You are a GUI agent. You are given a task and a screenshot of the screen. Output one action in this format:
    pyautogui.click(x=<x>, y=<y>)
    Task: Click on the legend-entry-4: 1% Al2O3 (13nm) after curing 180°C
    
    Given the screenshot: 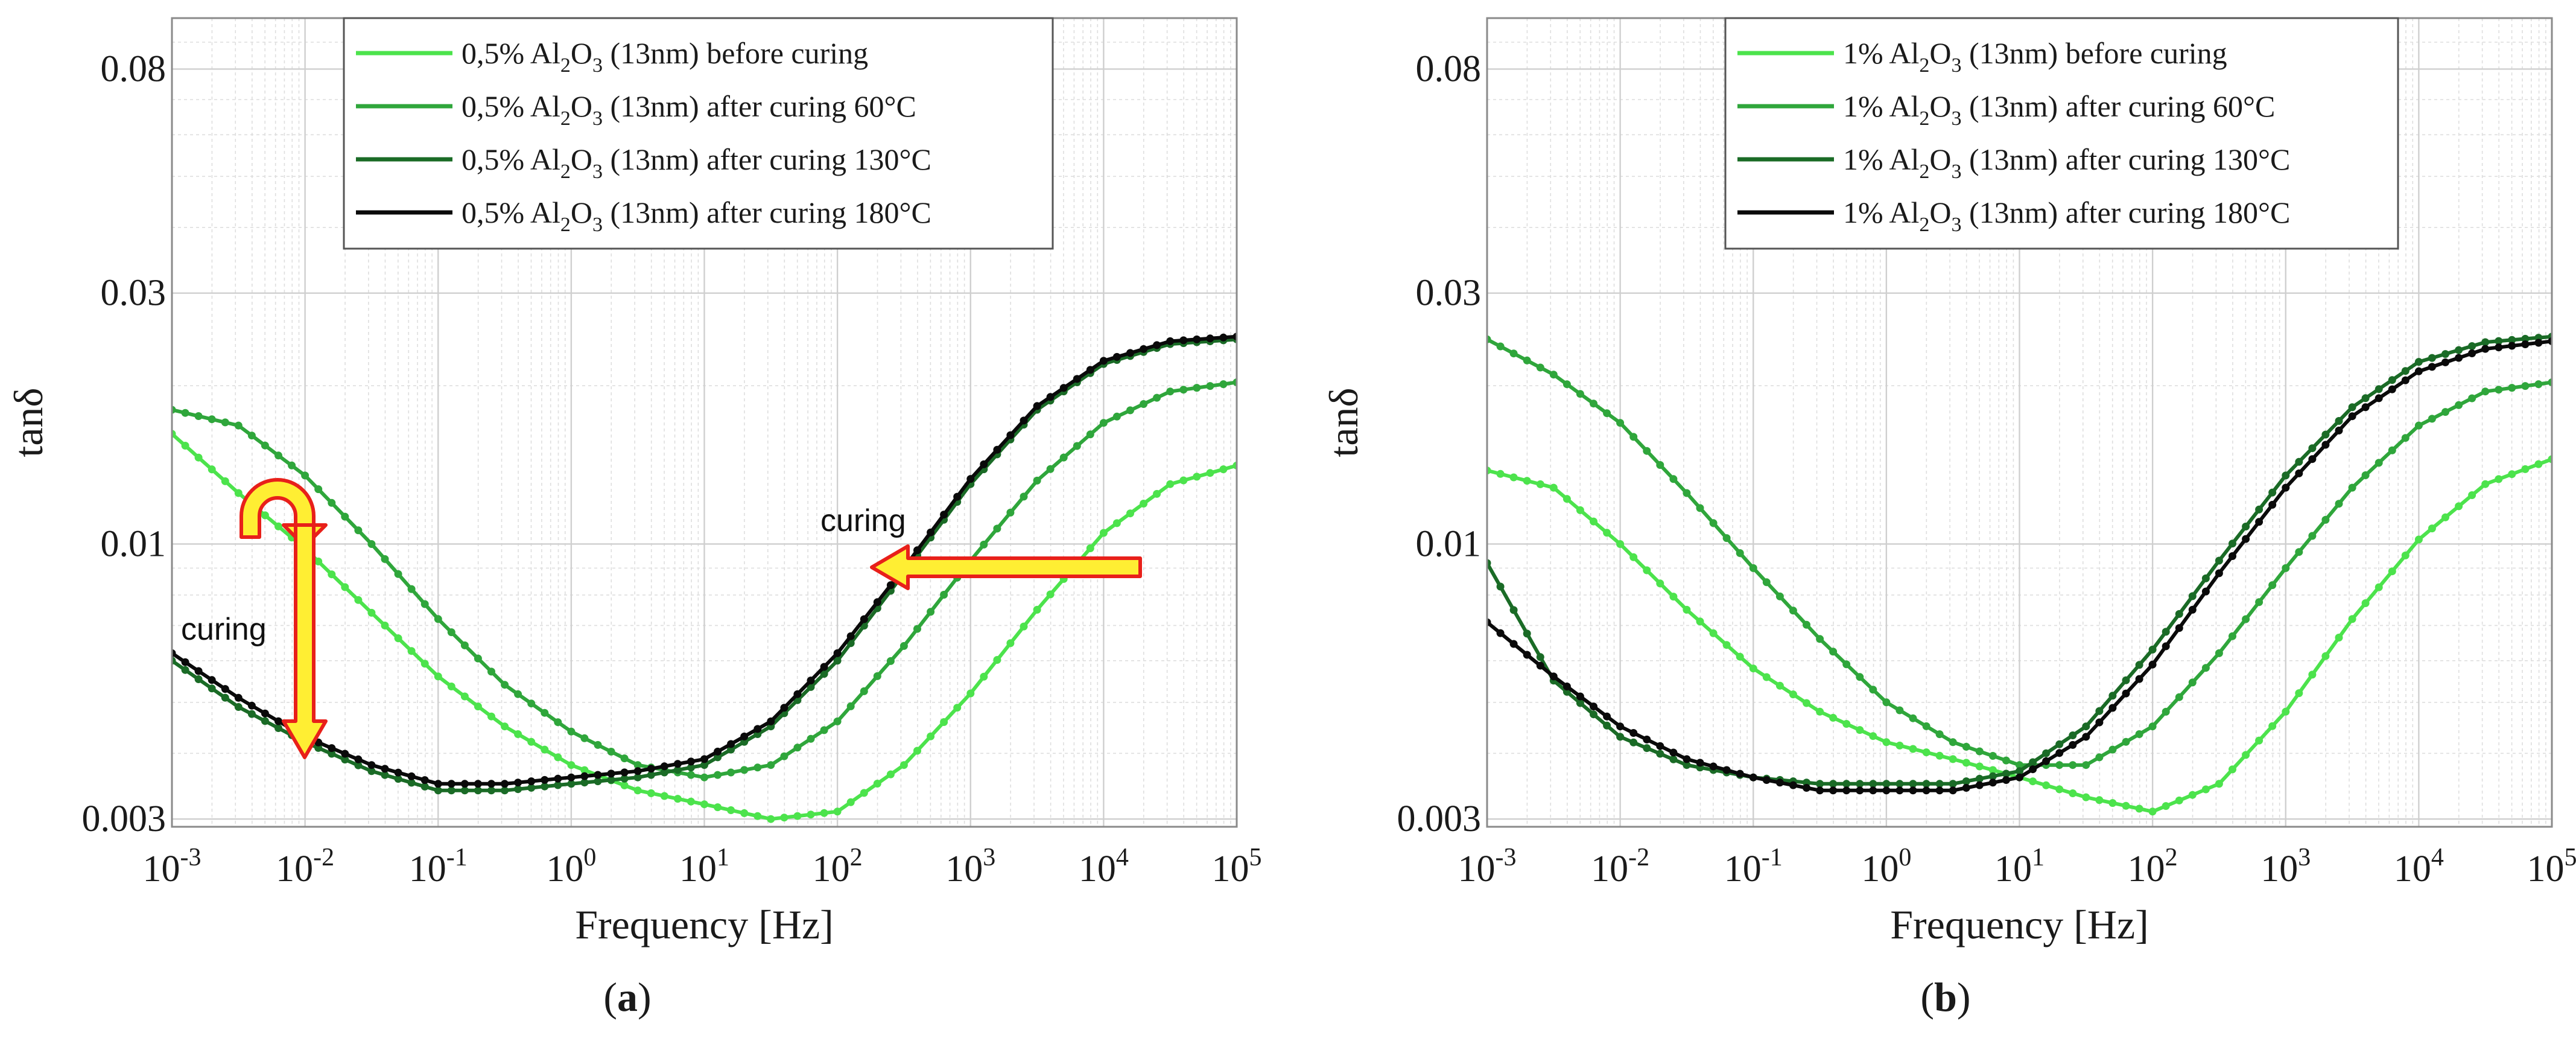 What is the action you would take?
    pyautogui.click(x=2066, y=216)
    